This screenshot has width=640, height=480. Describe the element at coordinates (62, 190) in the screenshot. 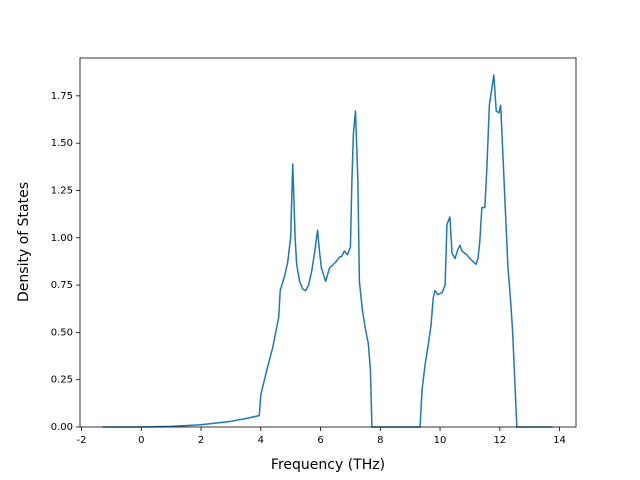

I see `y-tick-label: 1.25` at that location.